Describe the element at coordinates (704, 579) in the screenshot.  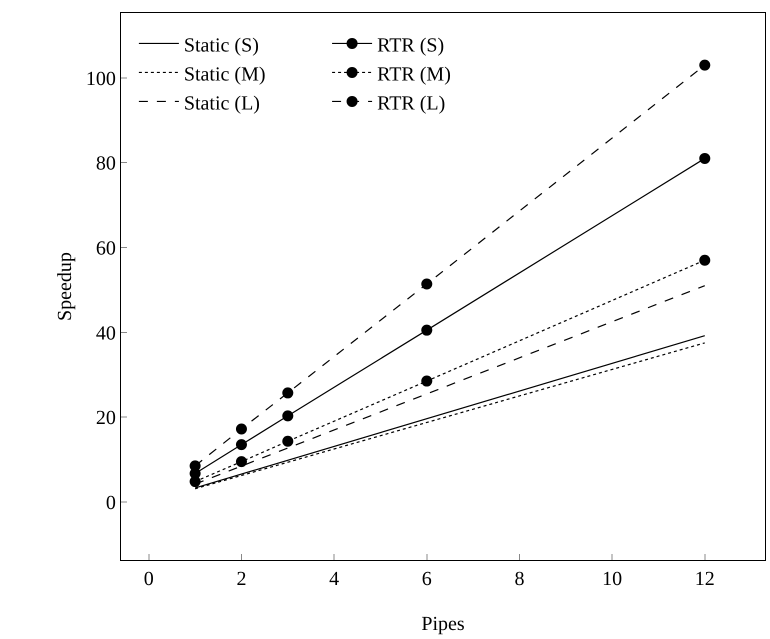
I see `x-tick-label: 12` at that location.